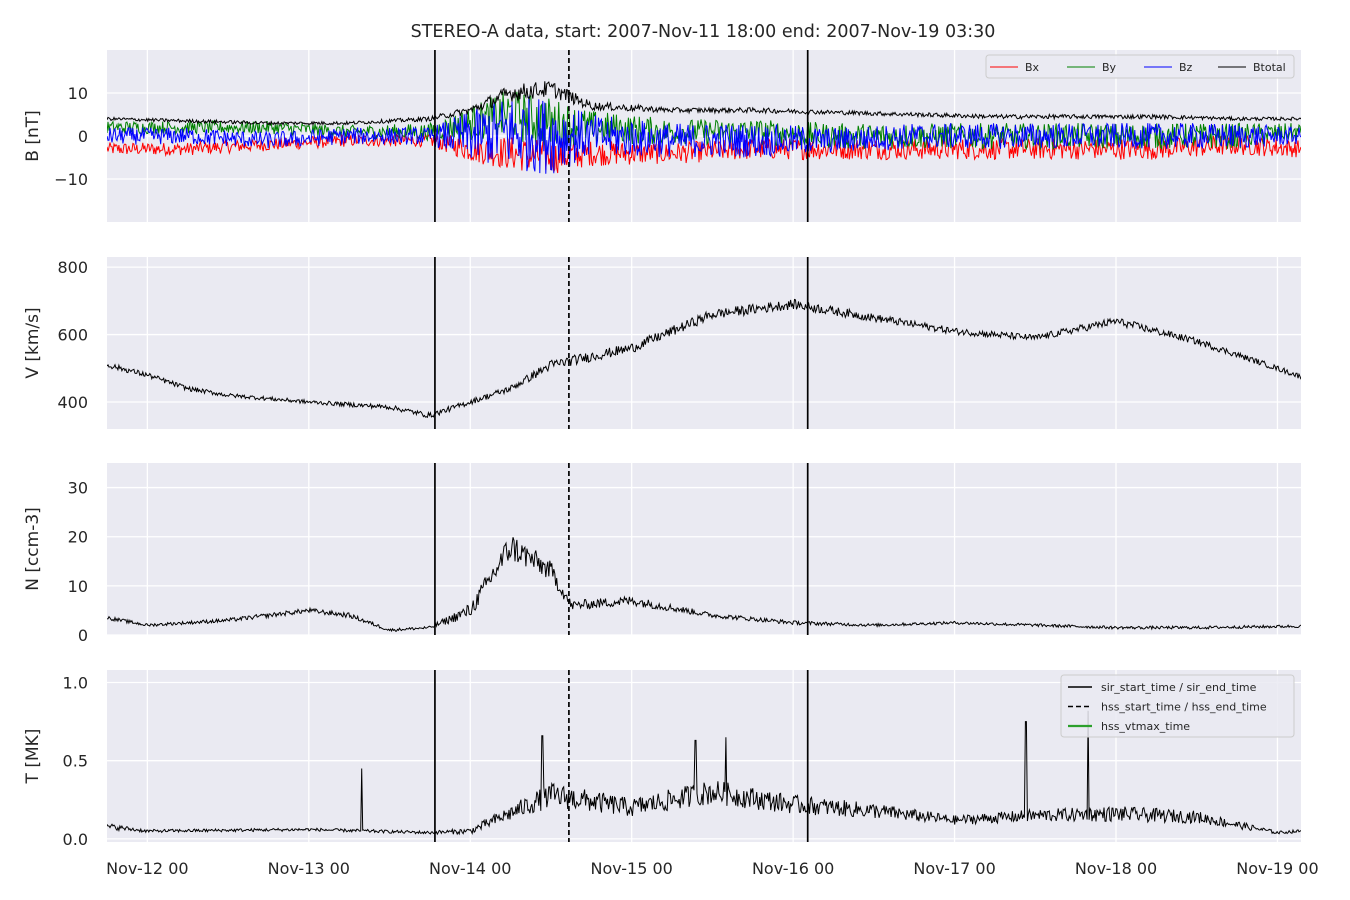 The width and height of the screenshot is (1350, 900). What do you see at coordinates (631, 868) in the screenshot?
I see `x-tick-label: Nov-15 00` at bounding box center [631, 868].